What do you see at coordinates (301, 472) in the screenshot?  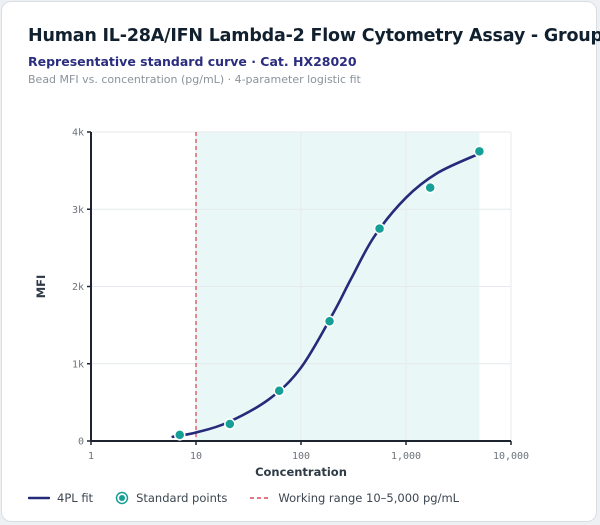 I see `x-axis-label: Concentration` at bounding box center [301, 472].